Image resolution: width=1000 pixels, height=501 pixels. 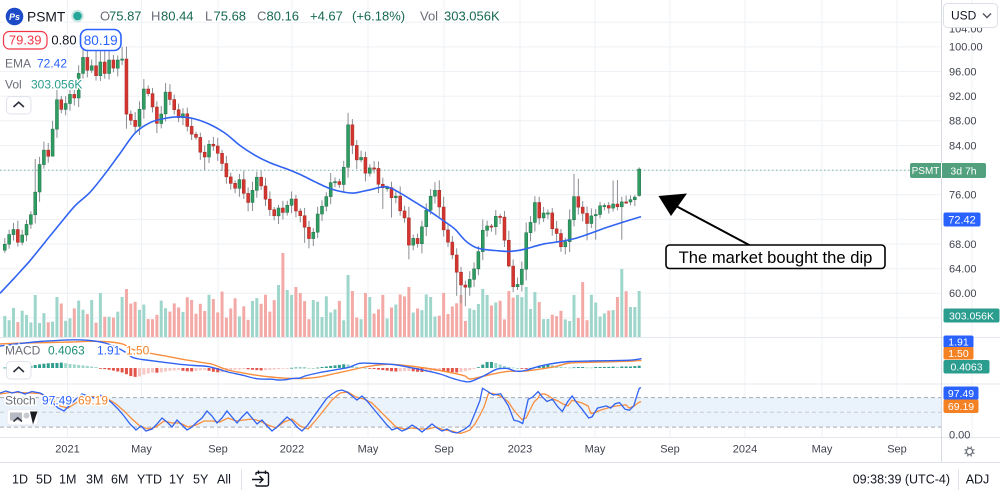 What do you see at coordinates (959, 436) in the screenshot?
I see `svg-text: 0.00` at bounding box center [959, 436].